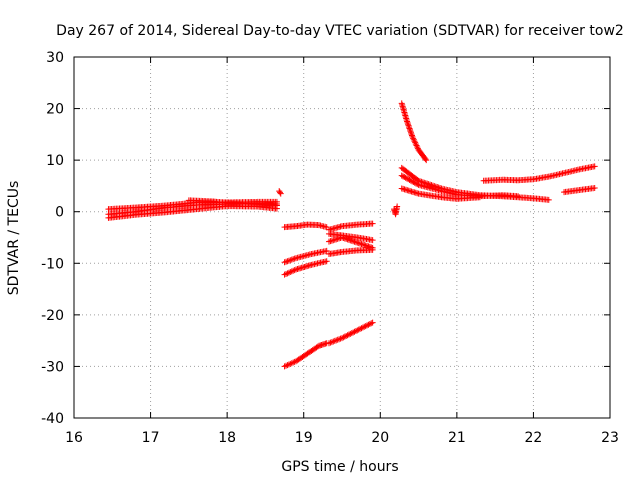  Describe the element at coordinates (52, 367) in the screenshot. I see `y-tick-label: -30` at that location.